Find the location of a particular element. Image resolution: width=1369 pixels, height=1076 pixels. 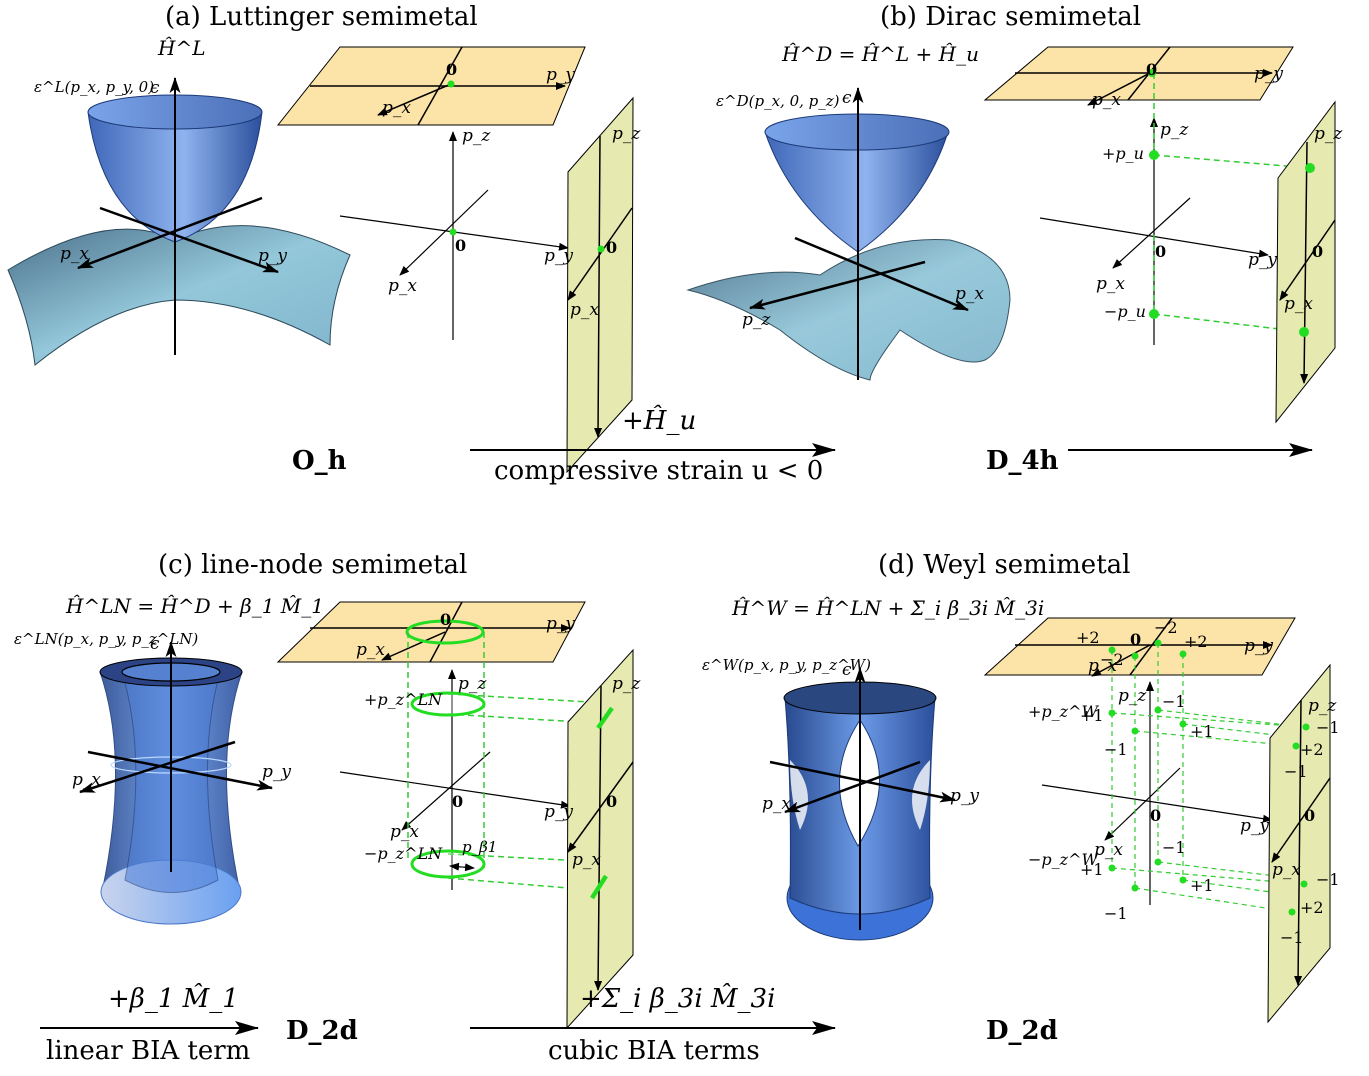

panel-a-surface-plot is located at coordinates (179, 221).